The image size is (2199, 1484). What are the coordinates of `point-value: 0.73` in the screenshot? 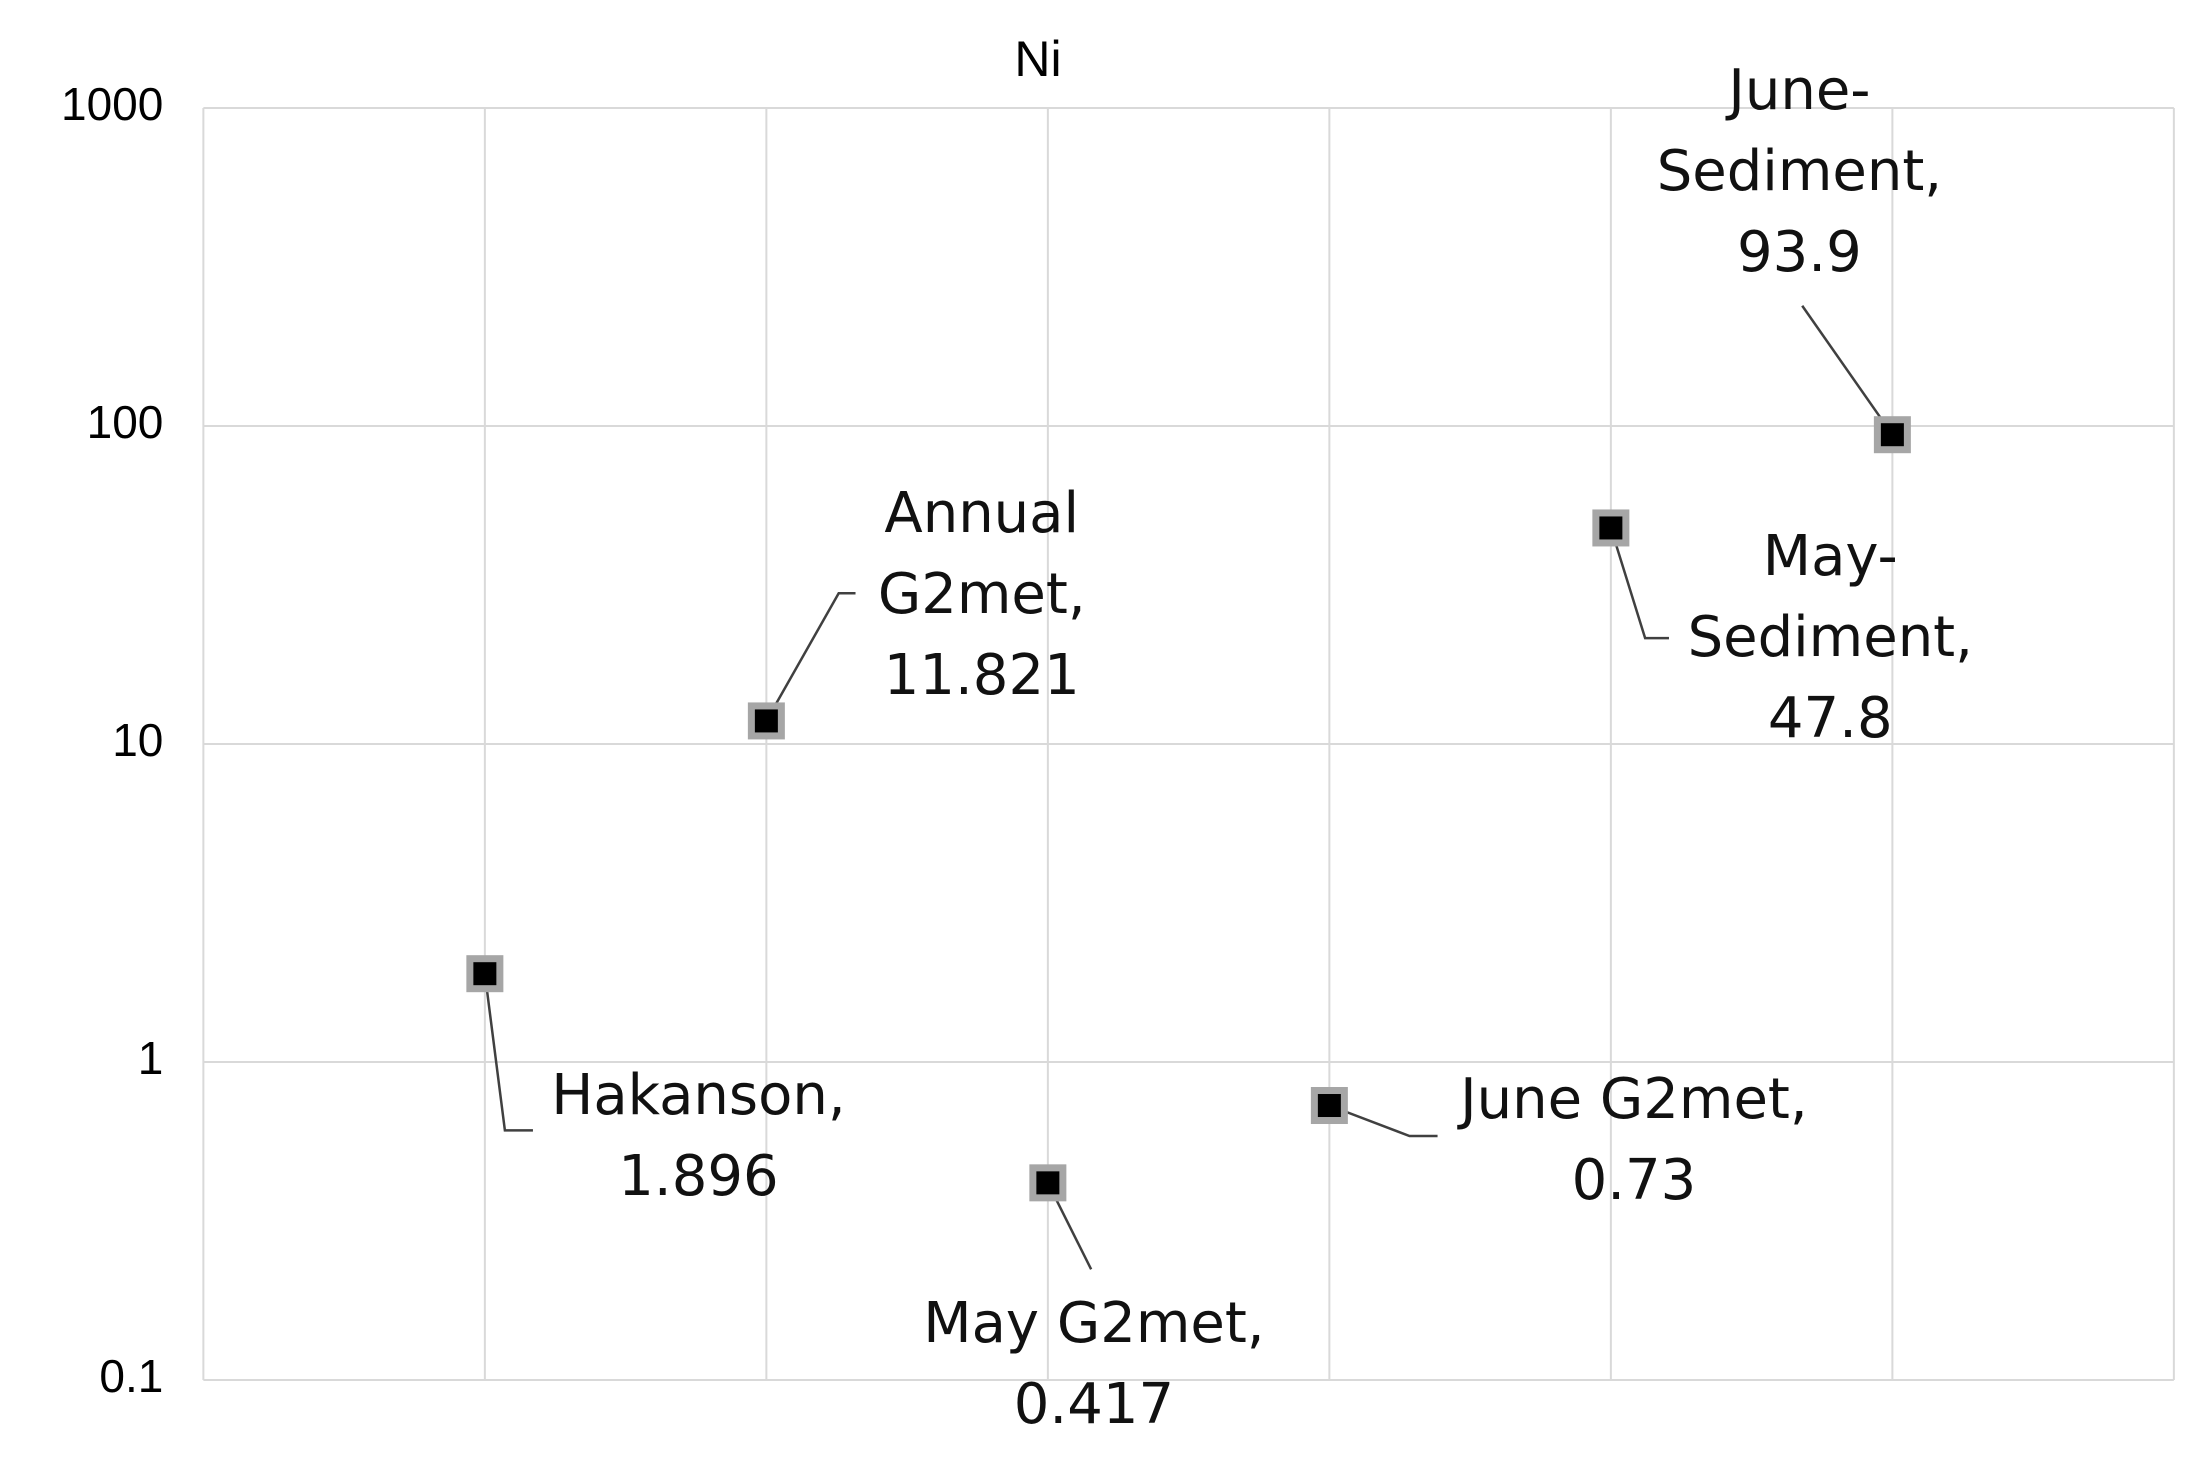 It's located at (1634, 1180).